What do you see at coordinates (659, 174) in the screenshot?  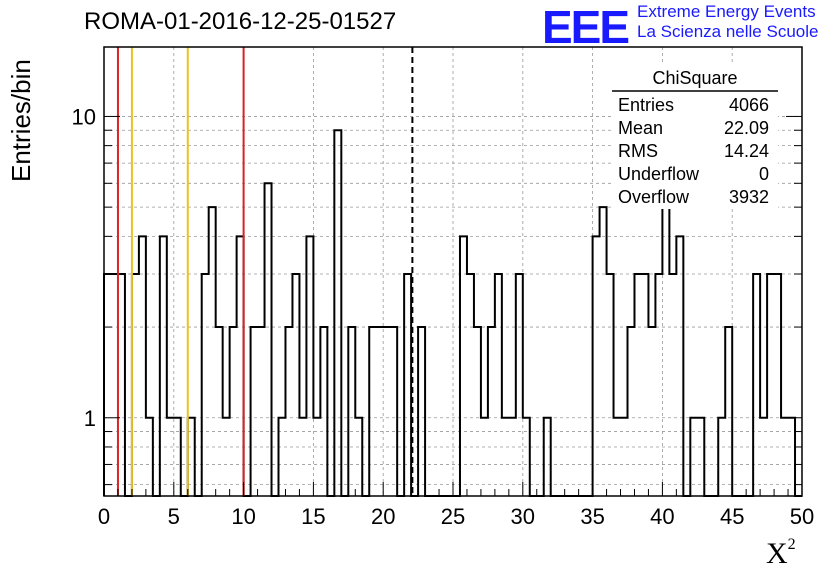 I see `stats-row-label: Underflow` at bounding box center [659, 174].